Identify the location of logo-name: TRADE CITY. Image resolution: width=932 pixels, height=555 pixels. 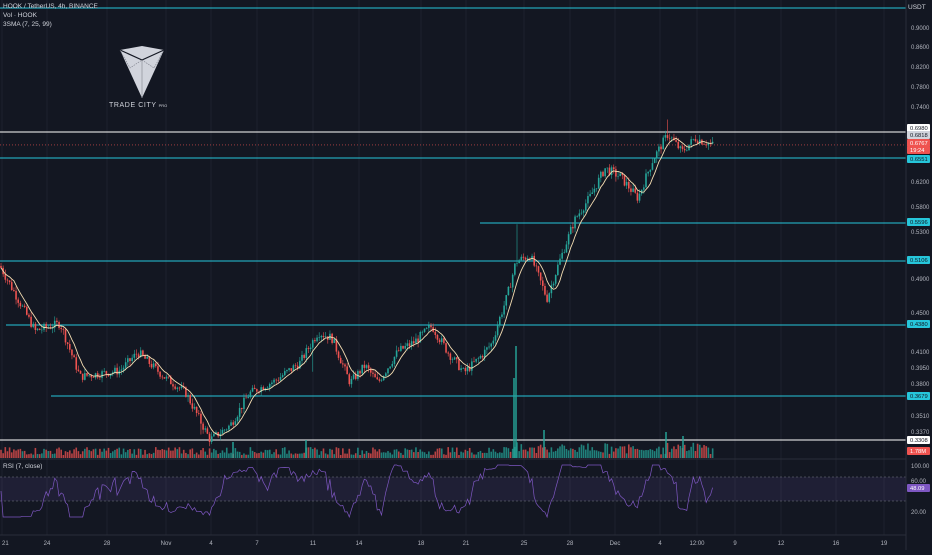
(133, 105).